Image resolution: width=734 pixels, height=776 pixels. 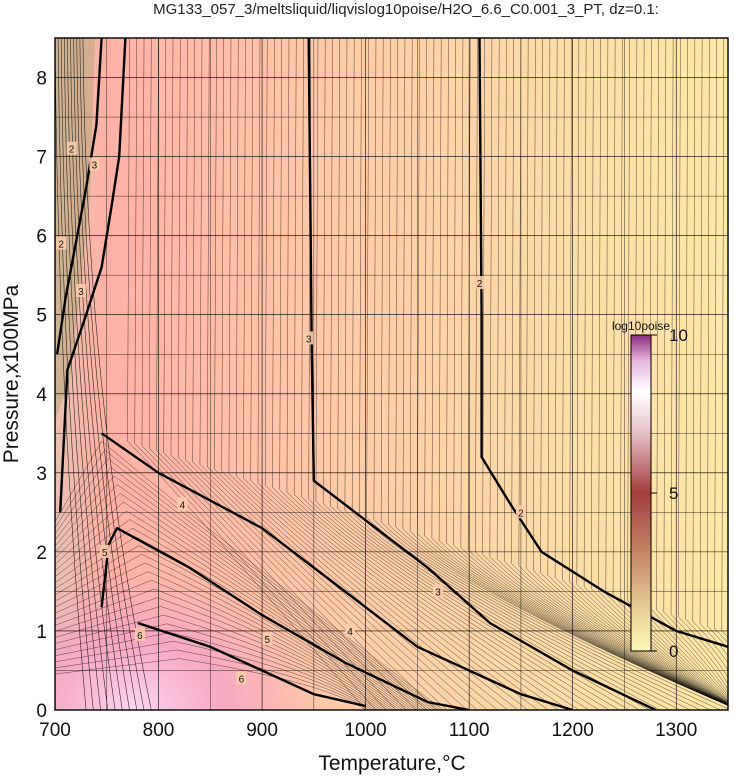 I want to click on x-tick-label-5: 1200, so click(x=573, y=730).